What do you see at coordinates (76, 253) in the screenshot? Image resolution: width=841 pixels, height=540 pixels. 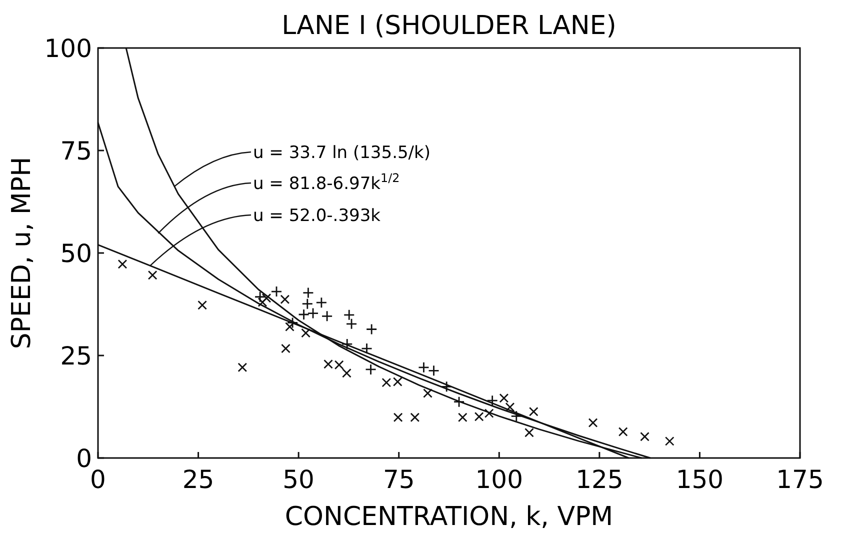 I see `y-tick-label: 50` at bounding box center [76, 253].